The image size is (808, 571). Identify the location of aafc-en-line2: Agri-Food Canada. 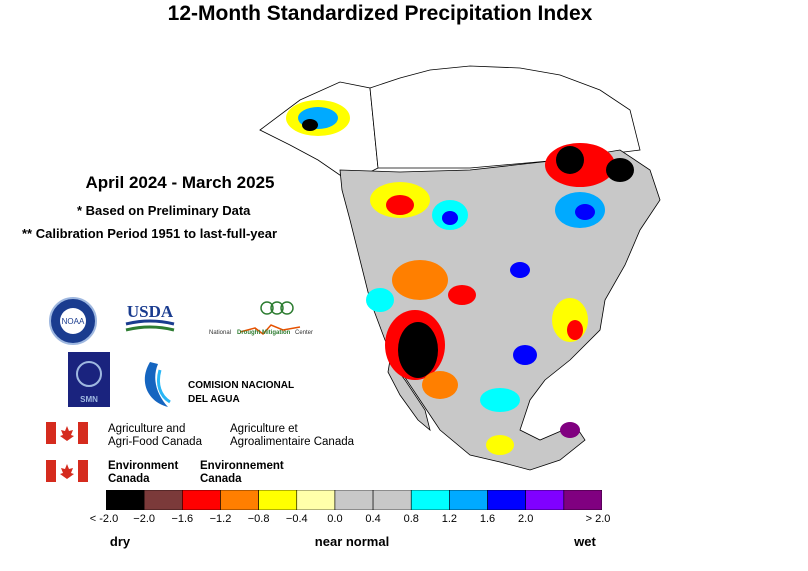
(155, 442).